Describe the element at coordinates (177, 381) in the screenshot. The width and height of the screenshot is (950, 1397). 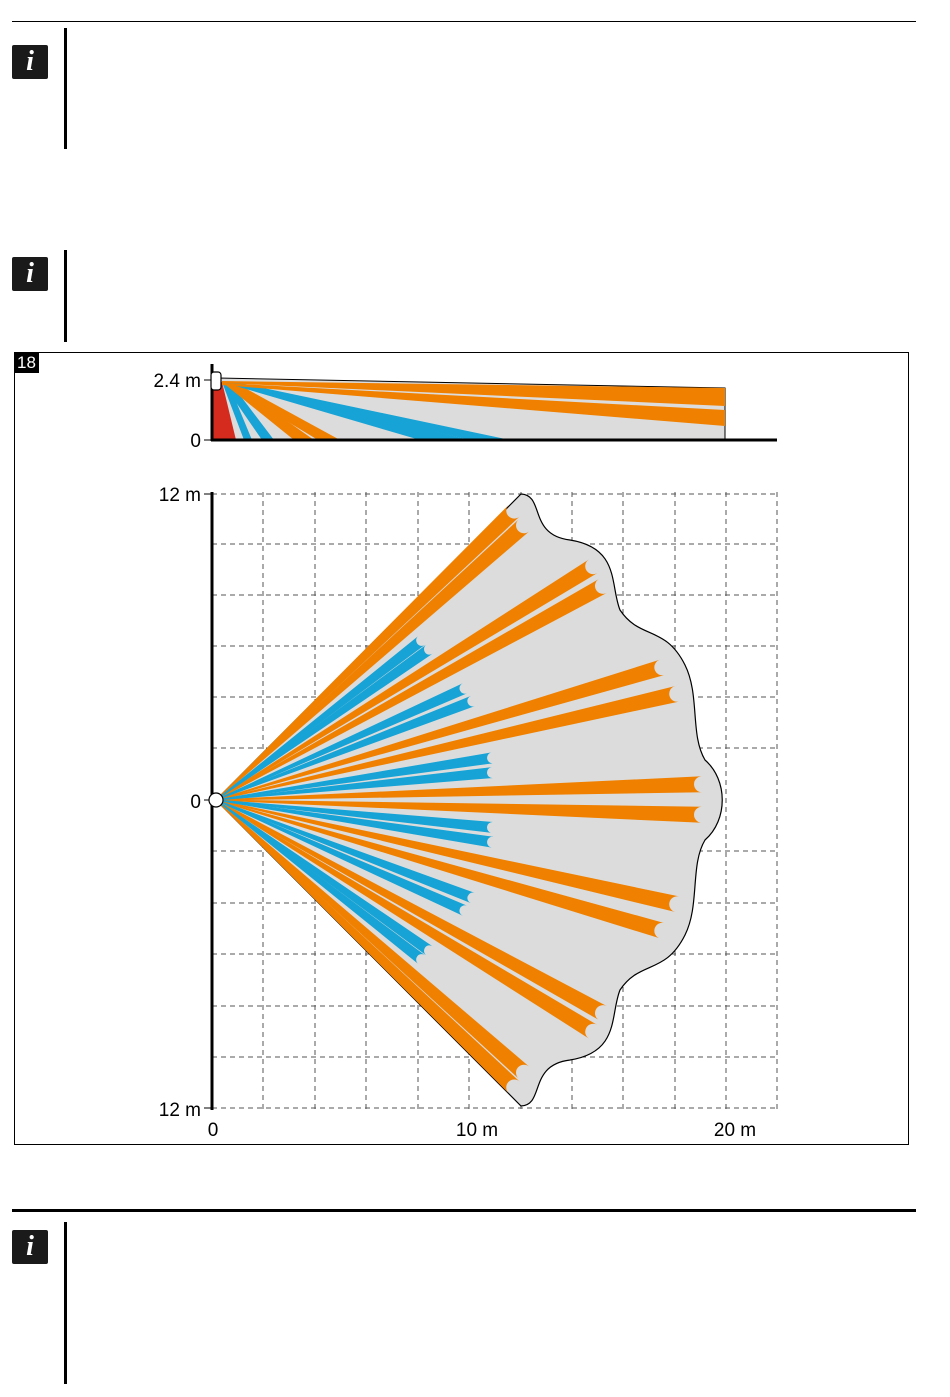
I see `side-y-label-top: 2.4 m` at that location.